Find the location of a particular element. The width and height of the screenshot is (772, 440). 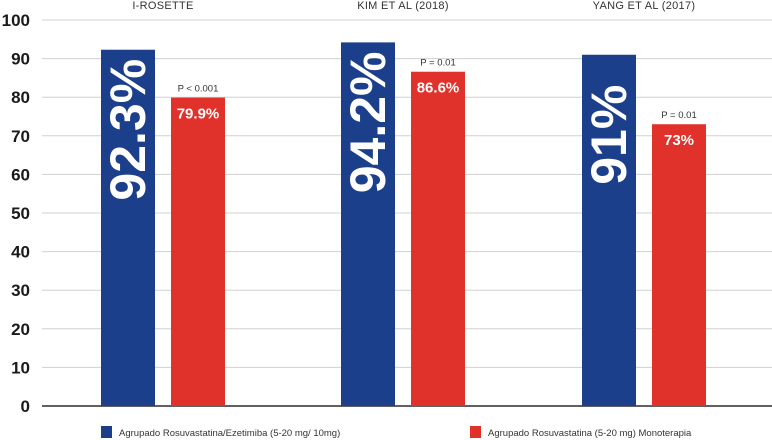

y-tick-label: 0 is located at coordinates (25, 406).